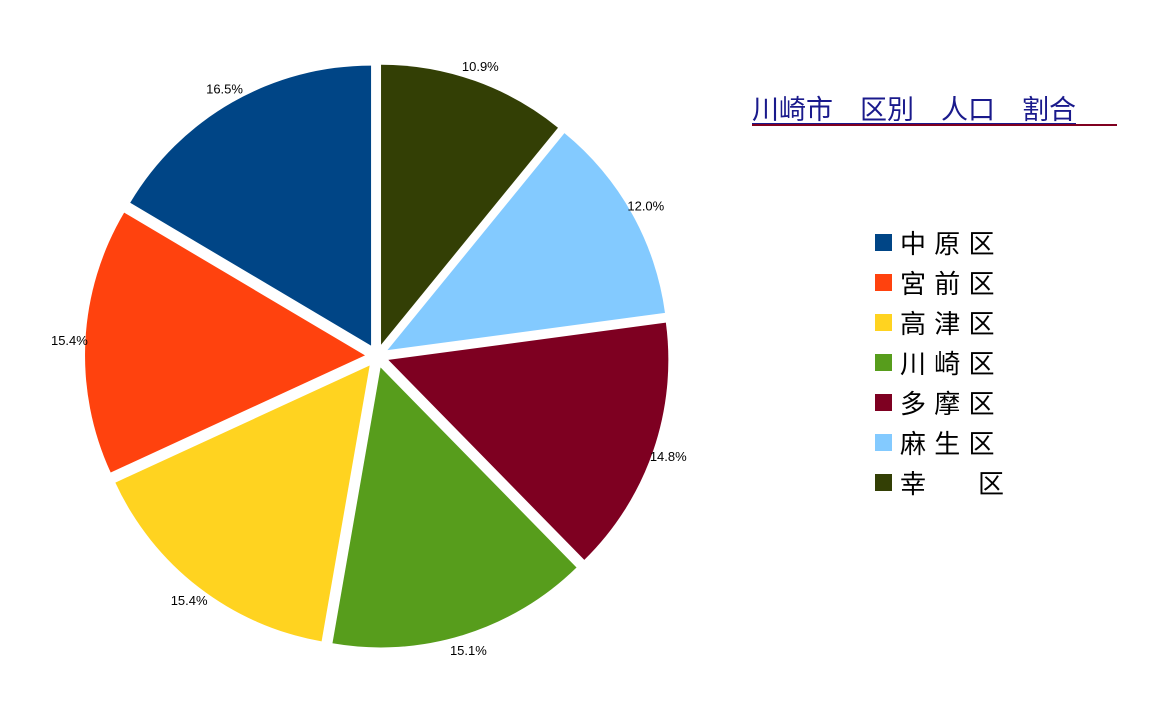 The height and width of the screenshot is (705, 1173). I want to click on slice-percent-label: 14.8%, so click(668, 456).